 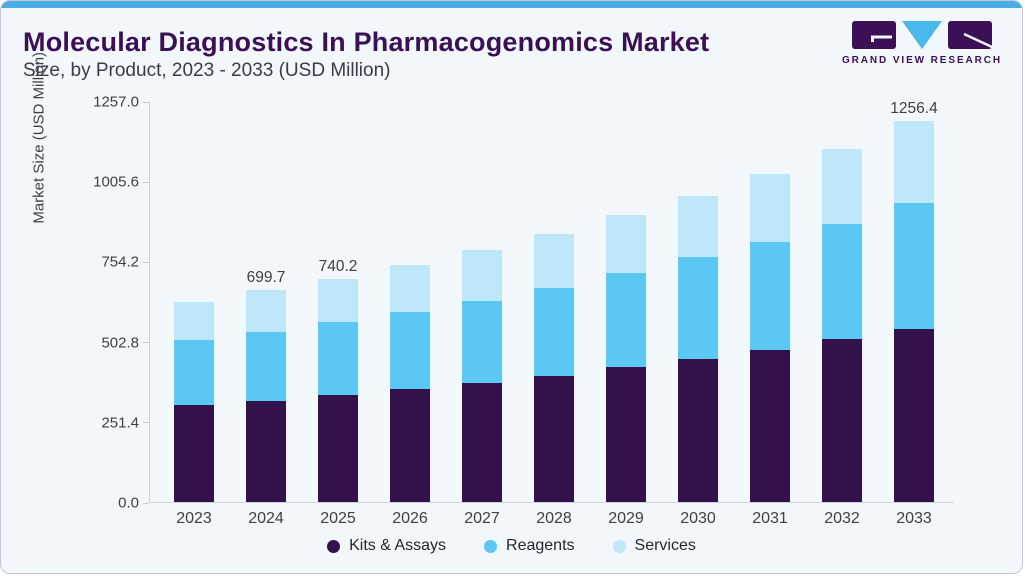 I want to click on bar-segment-2029-services, so click(x=626, y=244).